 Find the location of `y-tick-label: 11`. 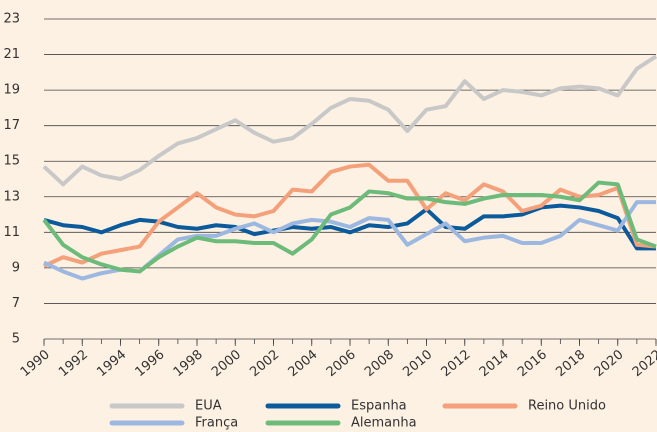

y-tick-label: 11 is located at coordinates (11, 232).